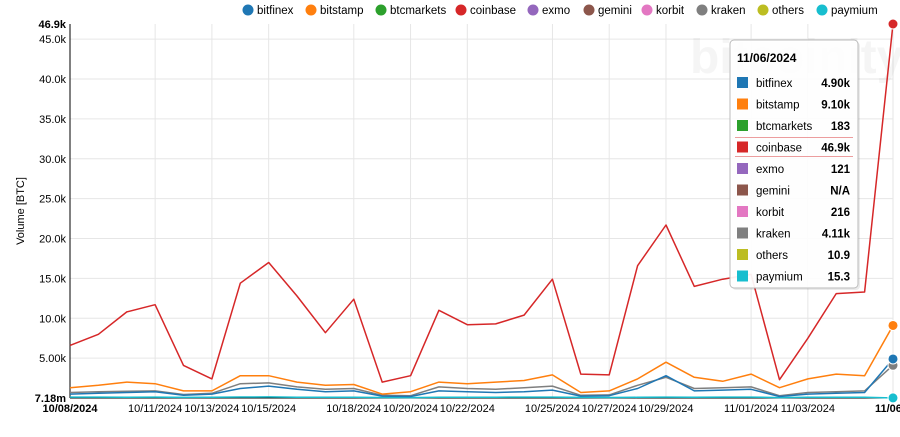 This screenshot has height=437, width=900. Describe the element at coordinates (763, 10) in the screenshot. I see `legend-marker-others` at that location.